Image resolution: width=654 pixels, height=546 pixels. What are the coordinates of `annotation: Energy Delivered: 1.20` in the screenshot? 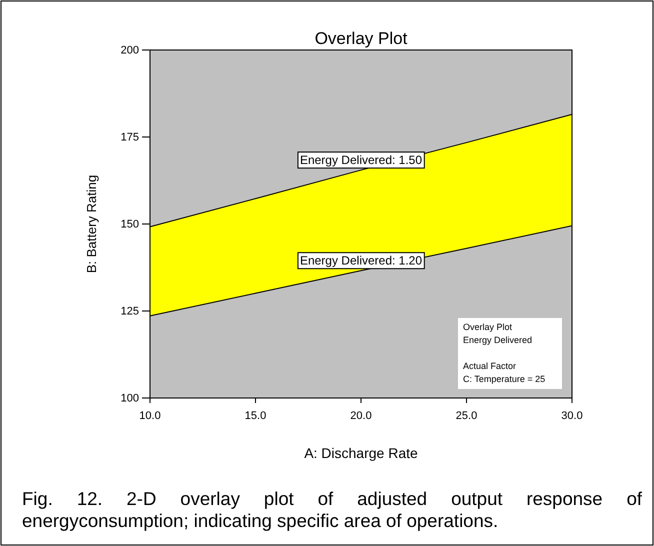 It's located at (361, 261).